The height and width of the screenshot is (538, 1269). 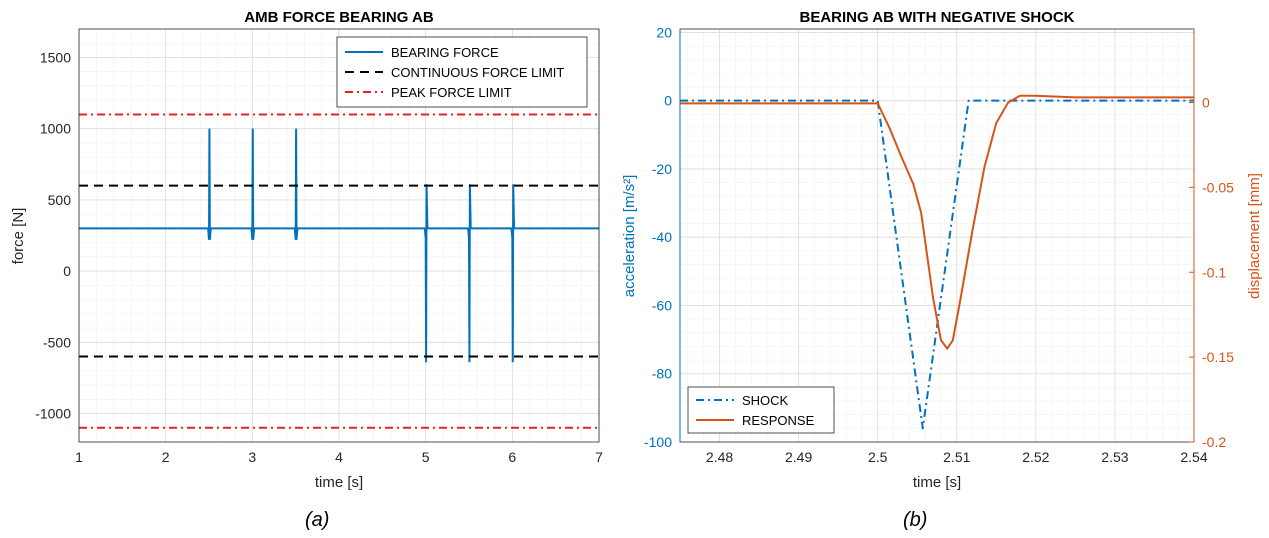 I want to click on x-tick-label: 2.53, so click(x=1114, y=457).